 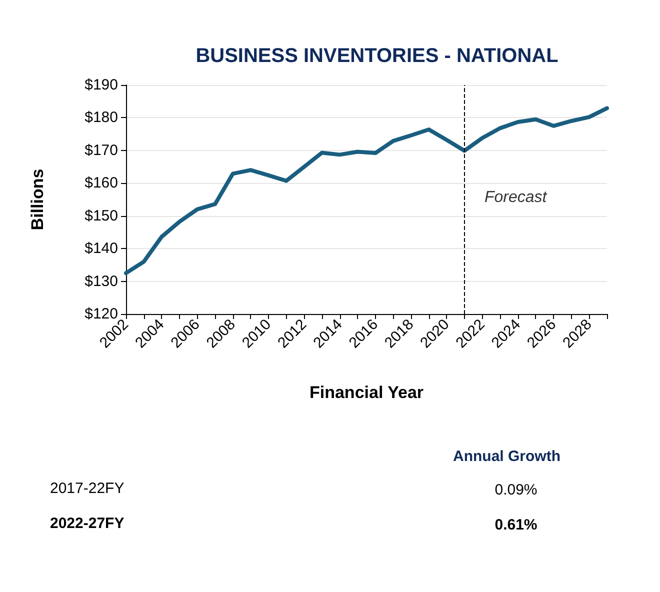 I want to click on y-tick-label: $130, so click(x=101, y=281).